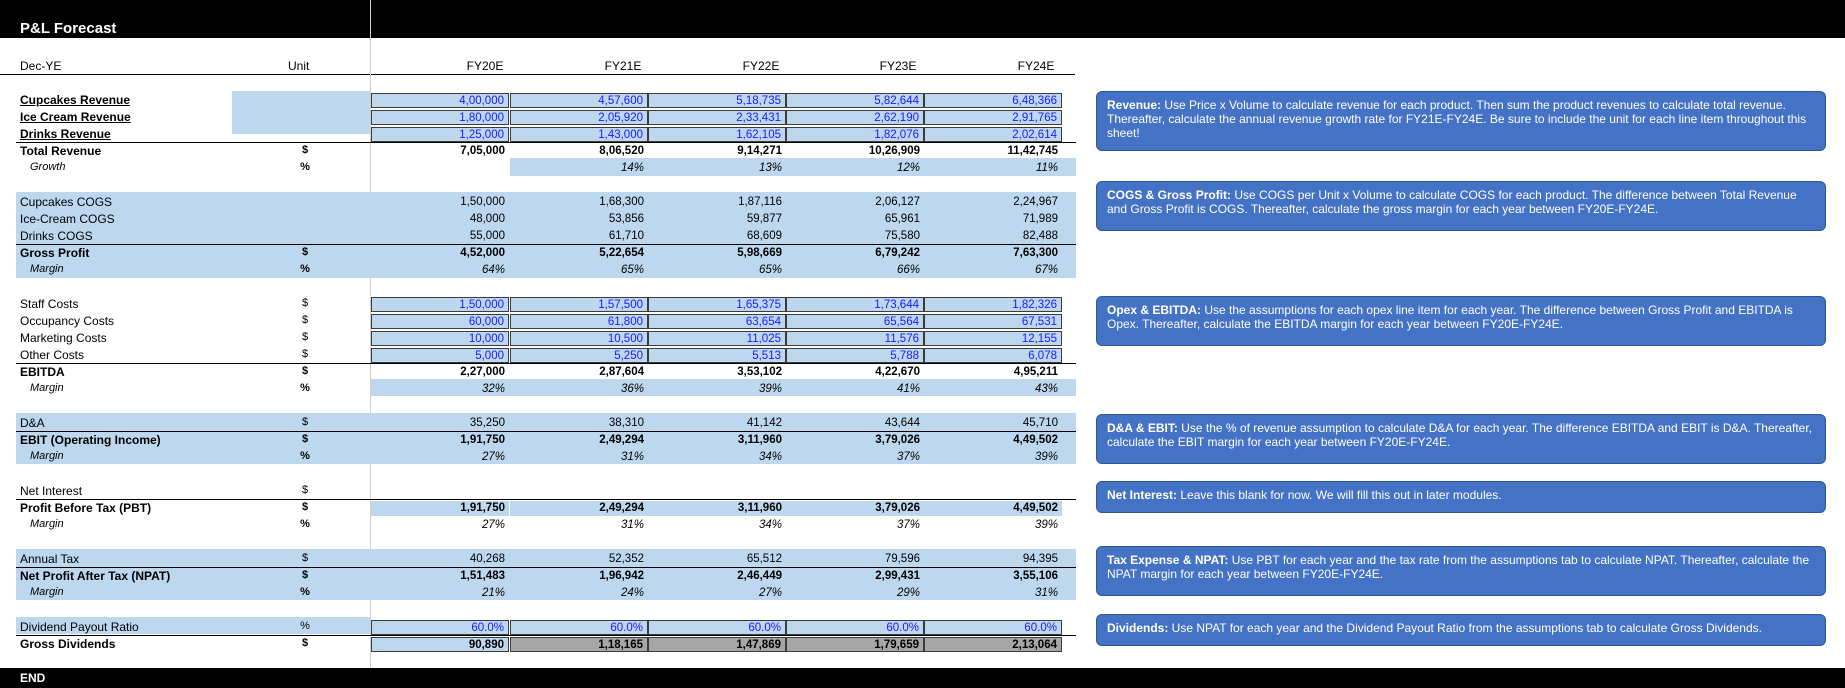 The image size is (1845, 688). I want to click on cell-growth-4: 11%, so click(1046, 168).